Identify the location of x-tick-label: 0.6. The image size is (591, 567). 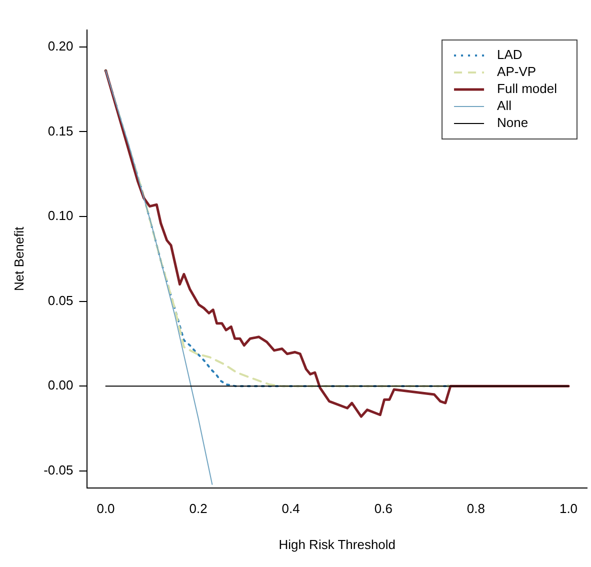
(383, 508).